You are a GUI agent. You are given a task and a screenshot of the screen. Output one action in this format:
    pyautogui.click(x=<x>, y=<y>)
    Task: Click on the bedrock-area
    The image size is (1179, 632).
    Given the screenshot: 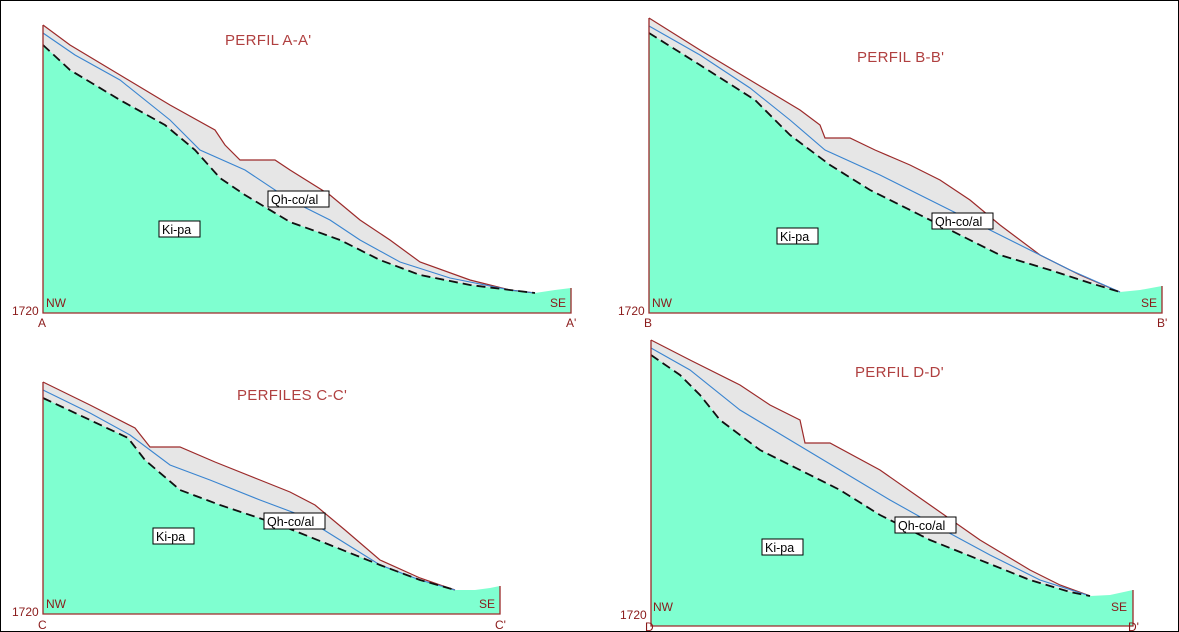 What is the action you would take?
    pyautogui.click(x=271, y=506)
    